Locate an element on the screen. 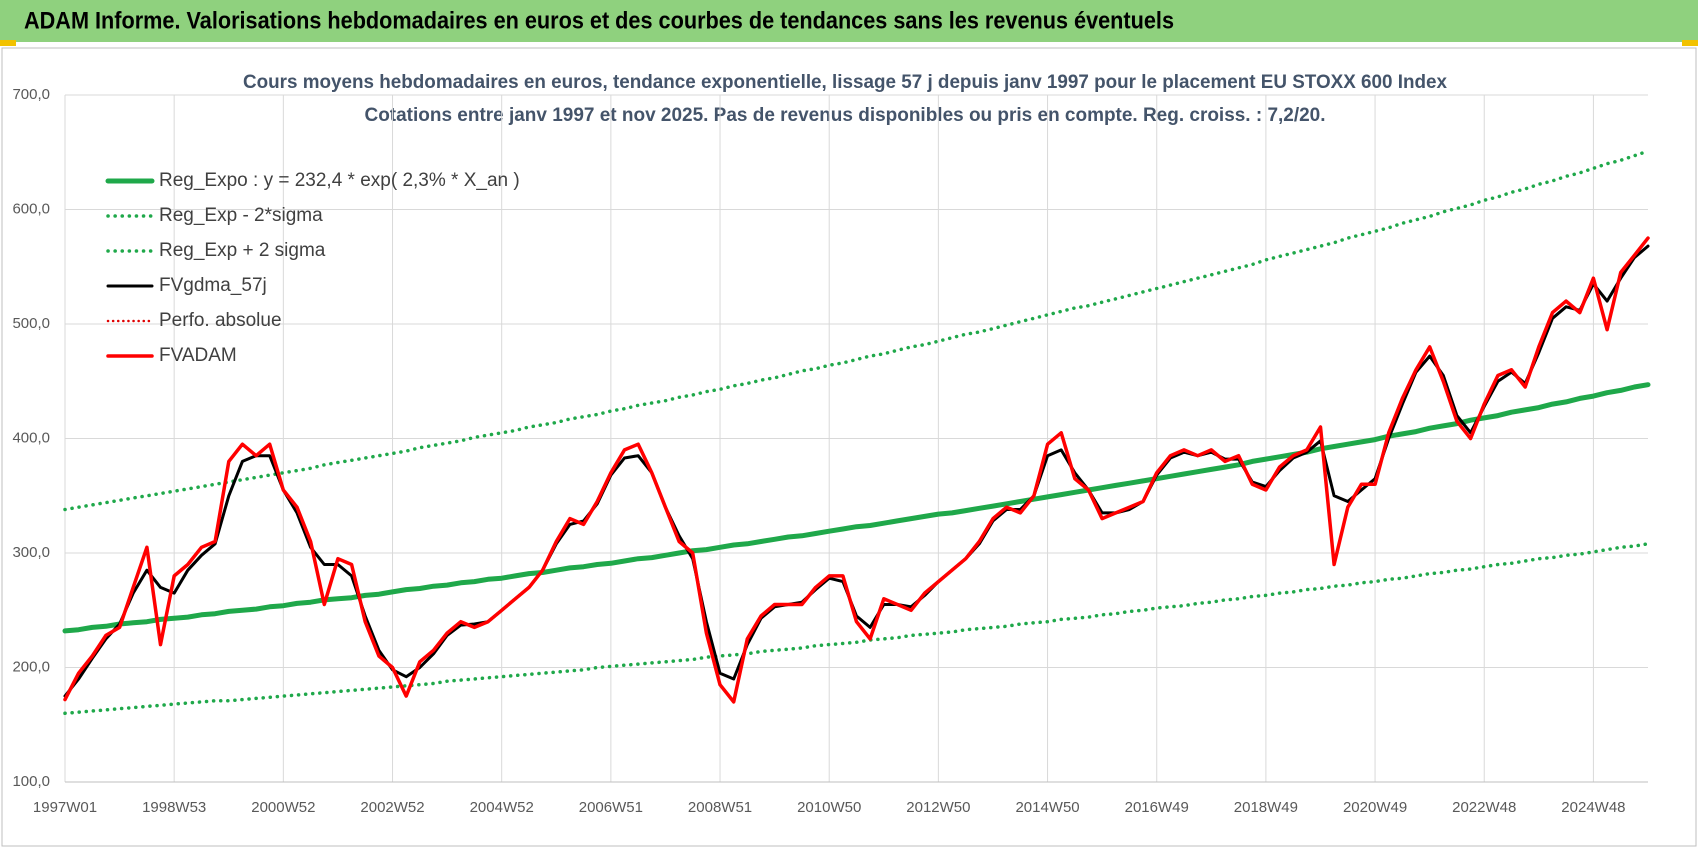  x-tick-label: 2020W49 is located at coordinates (1375, 807).